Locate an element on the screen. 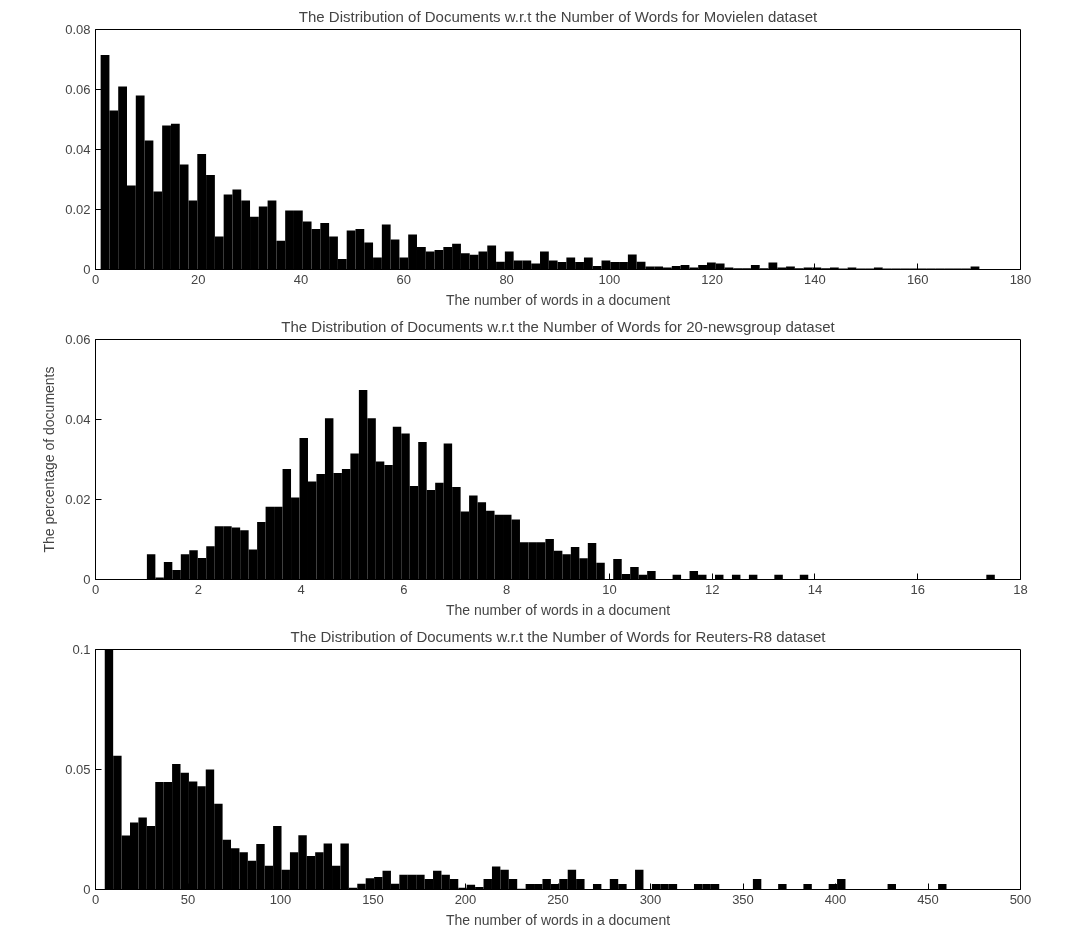 The image size is (1077, 932). x-tick-label: 500 is located at coordinates (1020, 899).